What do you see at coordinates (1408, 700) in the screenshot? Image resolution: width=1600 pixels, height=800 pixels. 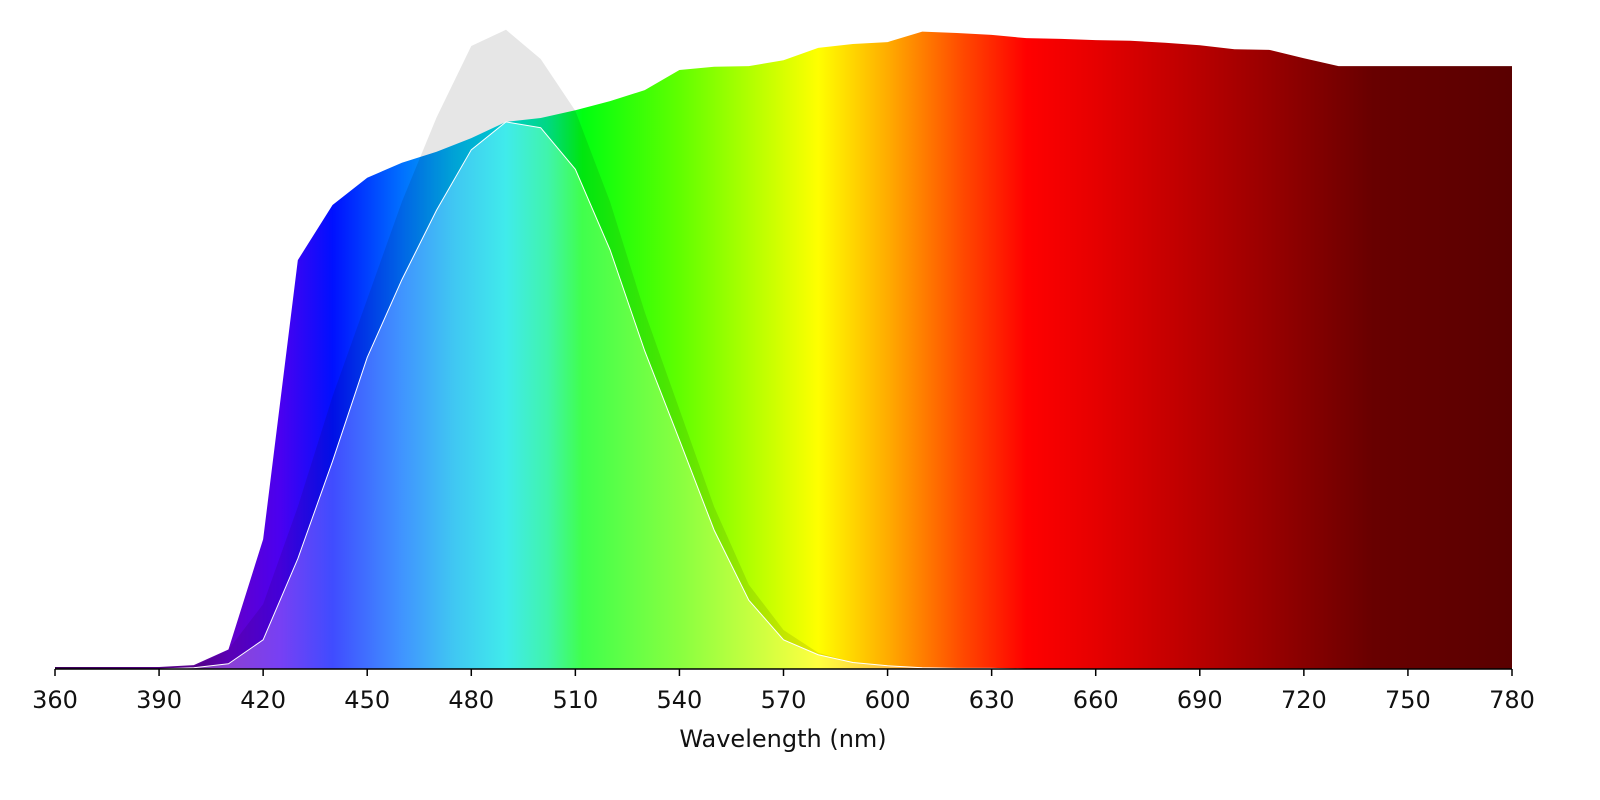 I see `x-tick-label: 750` at bounding box center [1408, 700].